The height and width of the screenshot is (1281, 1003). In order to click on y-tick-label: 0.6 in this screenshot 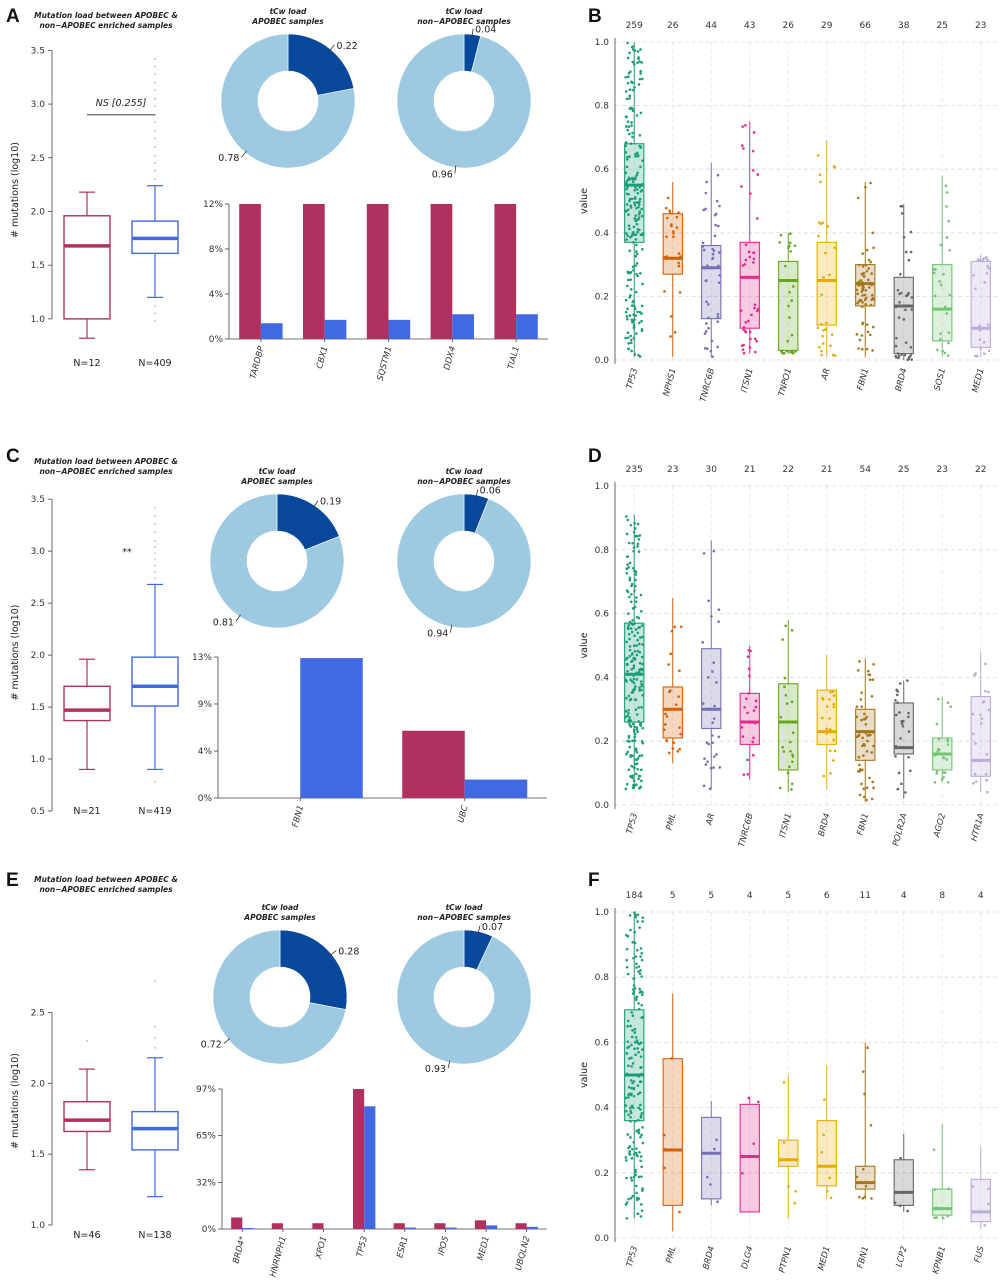, I will do `click(602, 1043)`.